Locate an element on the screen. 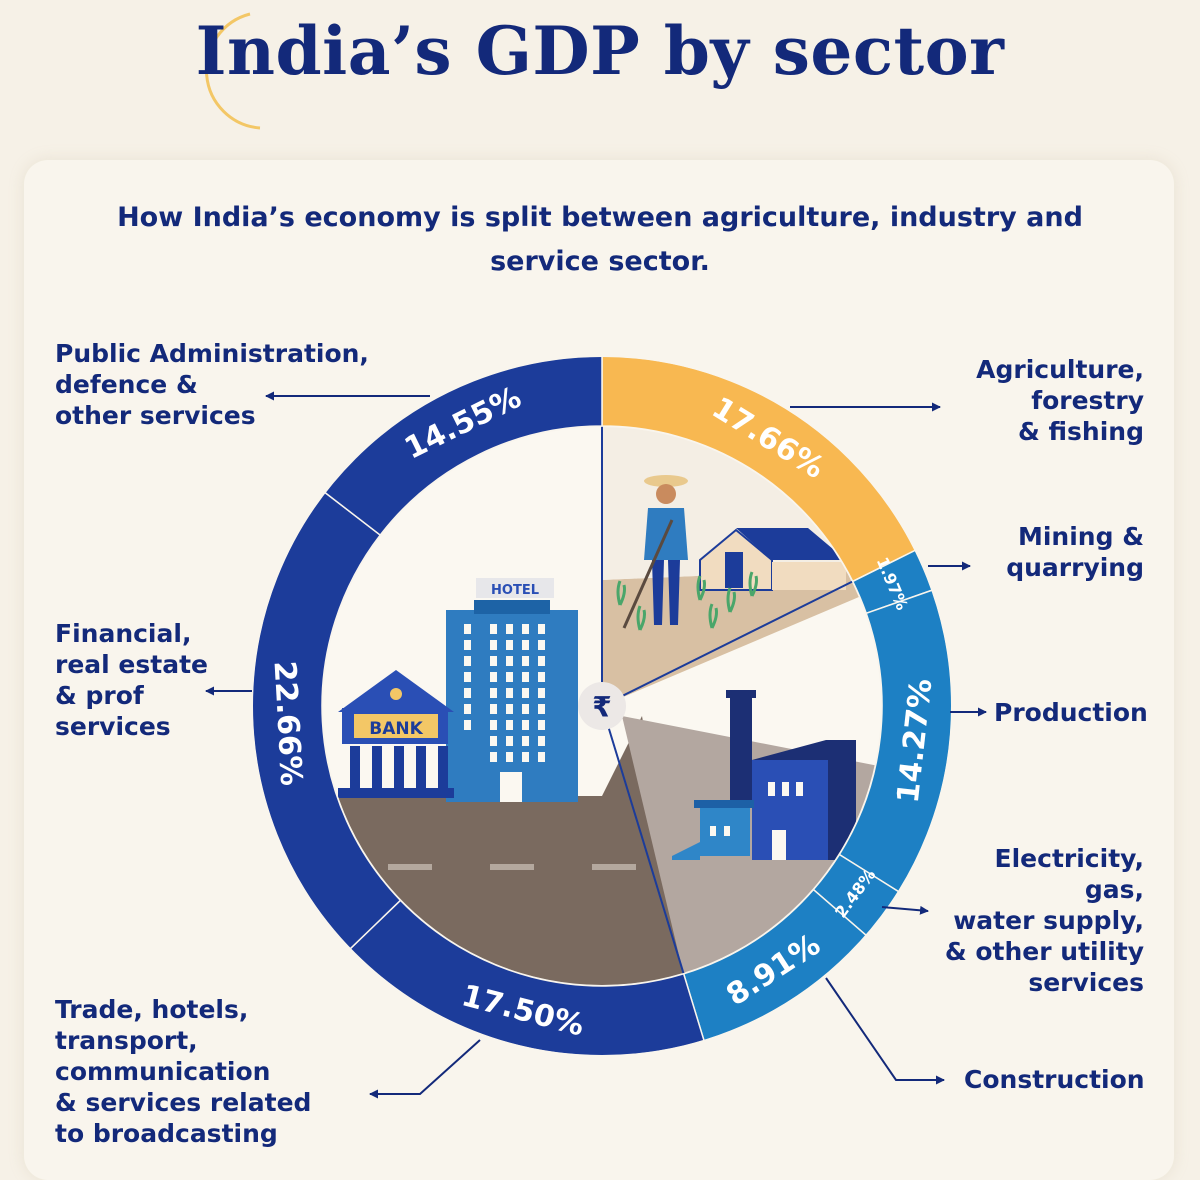 Image resolution: width=1200 pixels, height=1180 pixels. factory-illustration is located at coordinates (764, 775).